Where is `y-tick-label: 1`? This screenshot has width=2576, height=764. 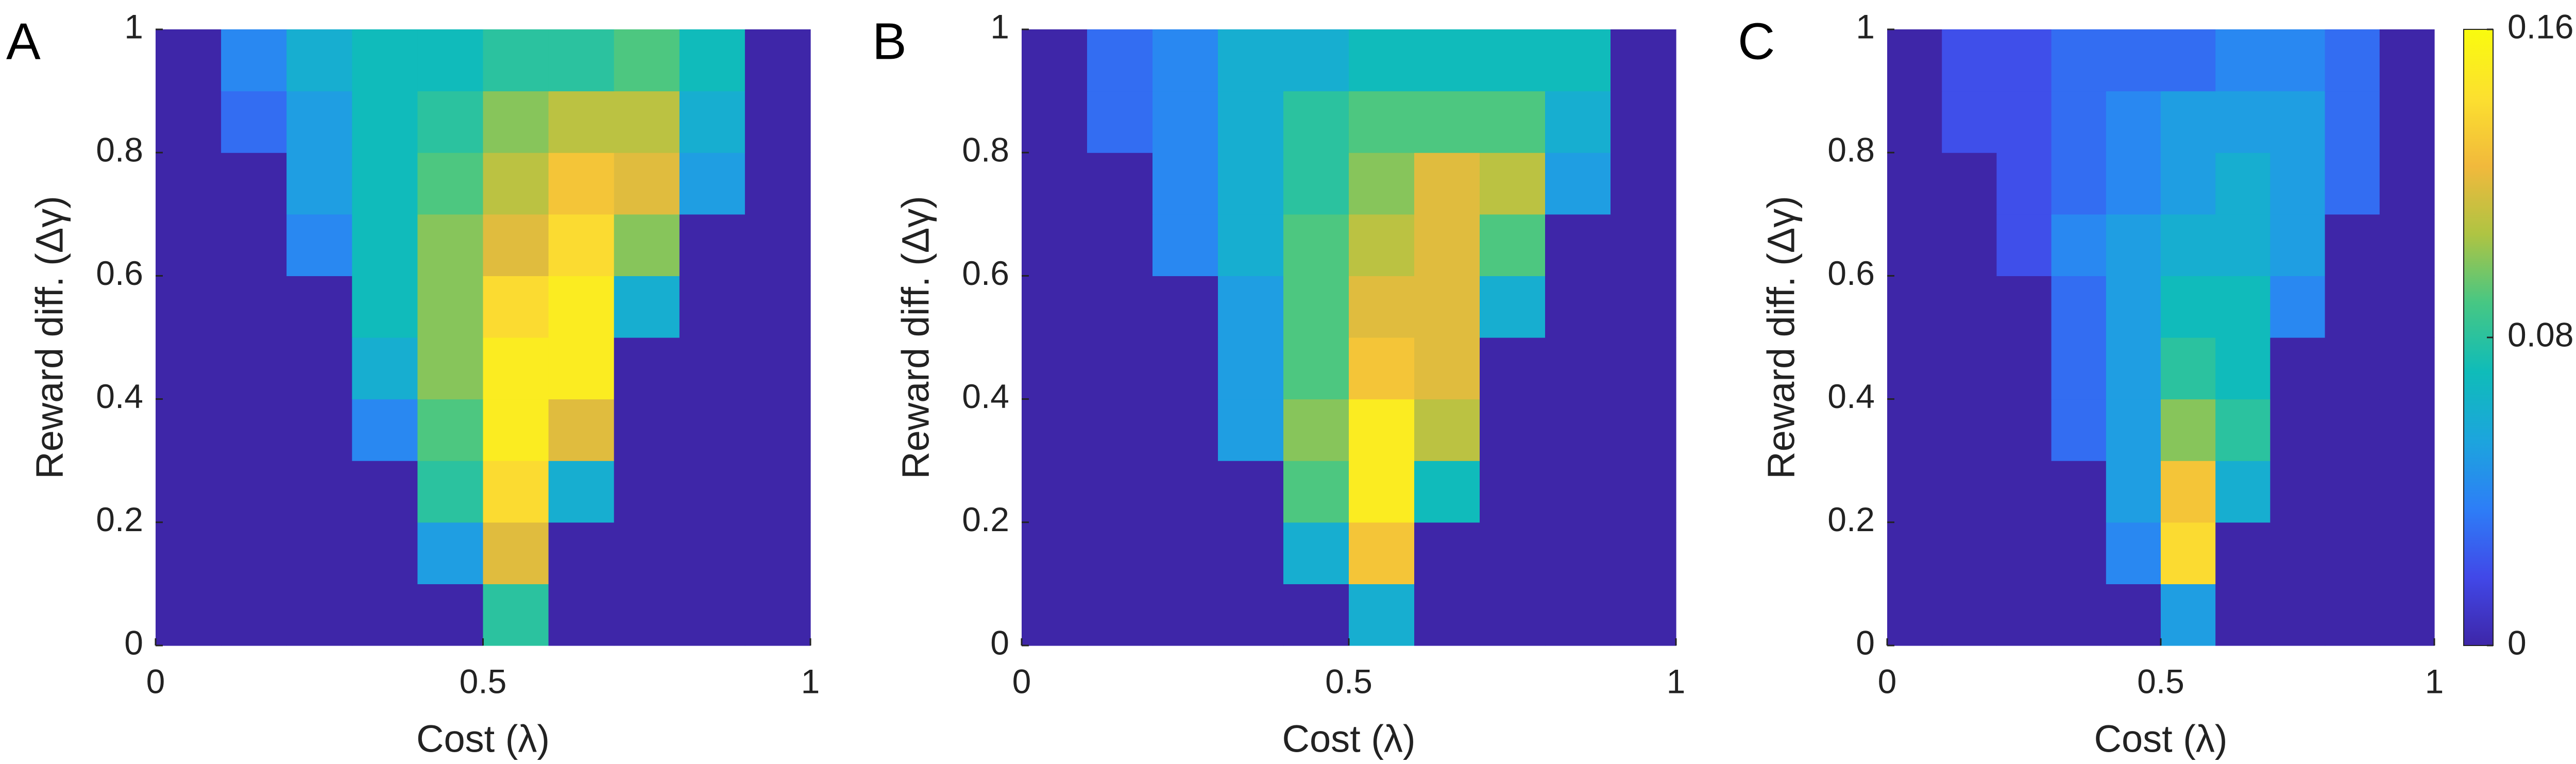 y-tick-label: 1 is located at coordinates (999, 26).